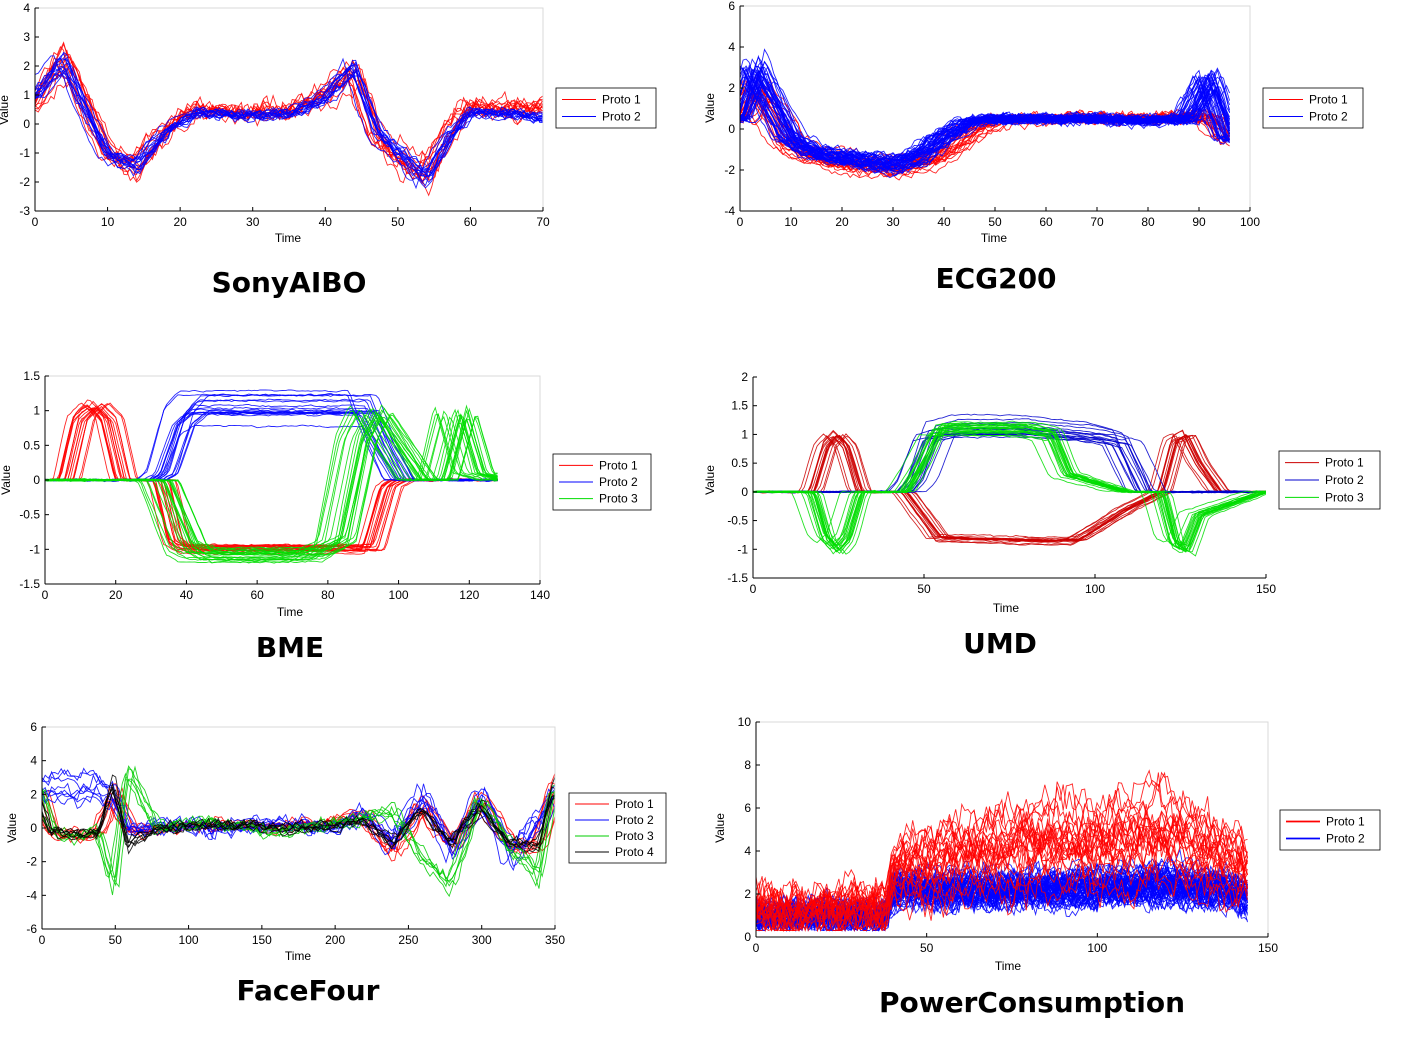 The image size is (1424, 1048). I want to click on legend: Proto 1 Proto 2 Proto 3, so click(1329, 480).